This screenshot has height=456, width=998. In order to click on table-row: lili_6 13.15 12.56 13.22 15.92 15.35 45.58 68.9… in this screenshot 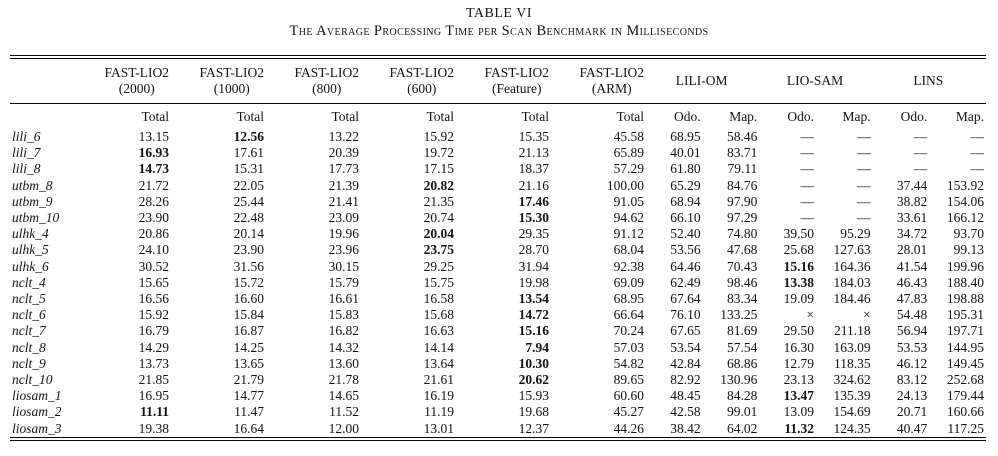, I will do `click(498, 137)`.